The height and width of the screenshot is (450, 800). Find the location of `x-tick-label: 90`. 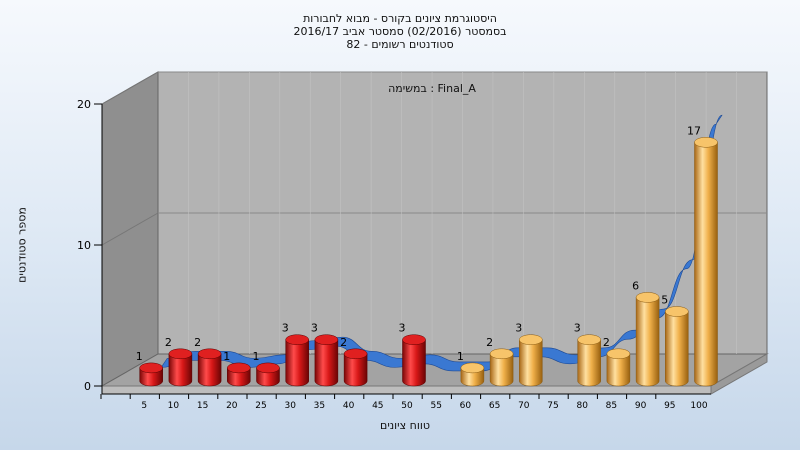

x-tick-label: 90 is located at coordinates (641, 406).